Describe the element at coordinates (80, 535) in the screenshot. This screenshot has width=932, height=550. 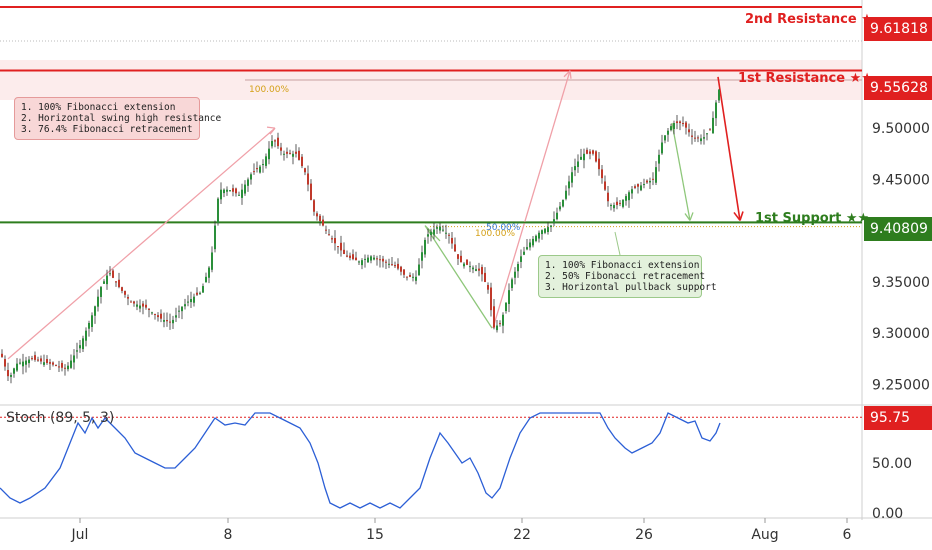
I see `x-tick-label: Jul` at that location.